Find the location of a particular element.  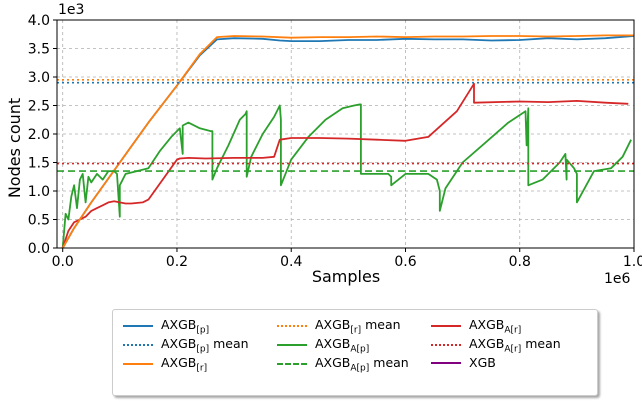

legend-item: AXGBA[p] mean is located at coordinates (343, 364).